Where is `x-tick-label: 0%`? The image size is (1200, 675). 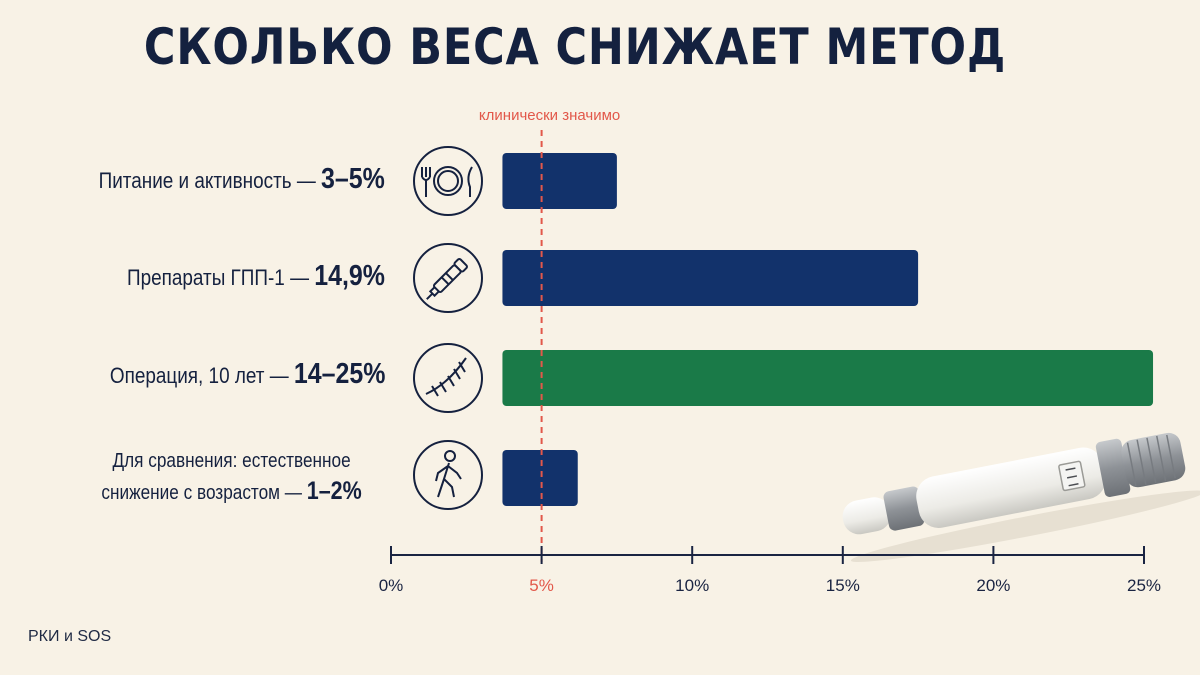
x-tick-label: 0% is located at coordinates (391, 585).